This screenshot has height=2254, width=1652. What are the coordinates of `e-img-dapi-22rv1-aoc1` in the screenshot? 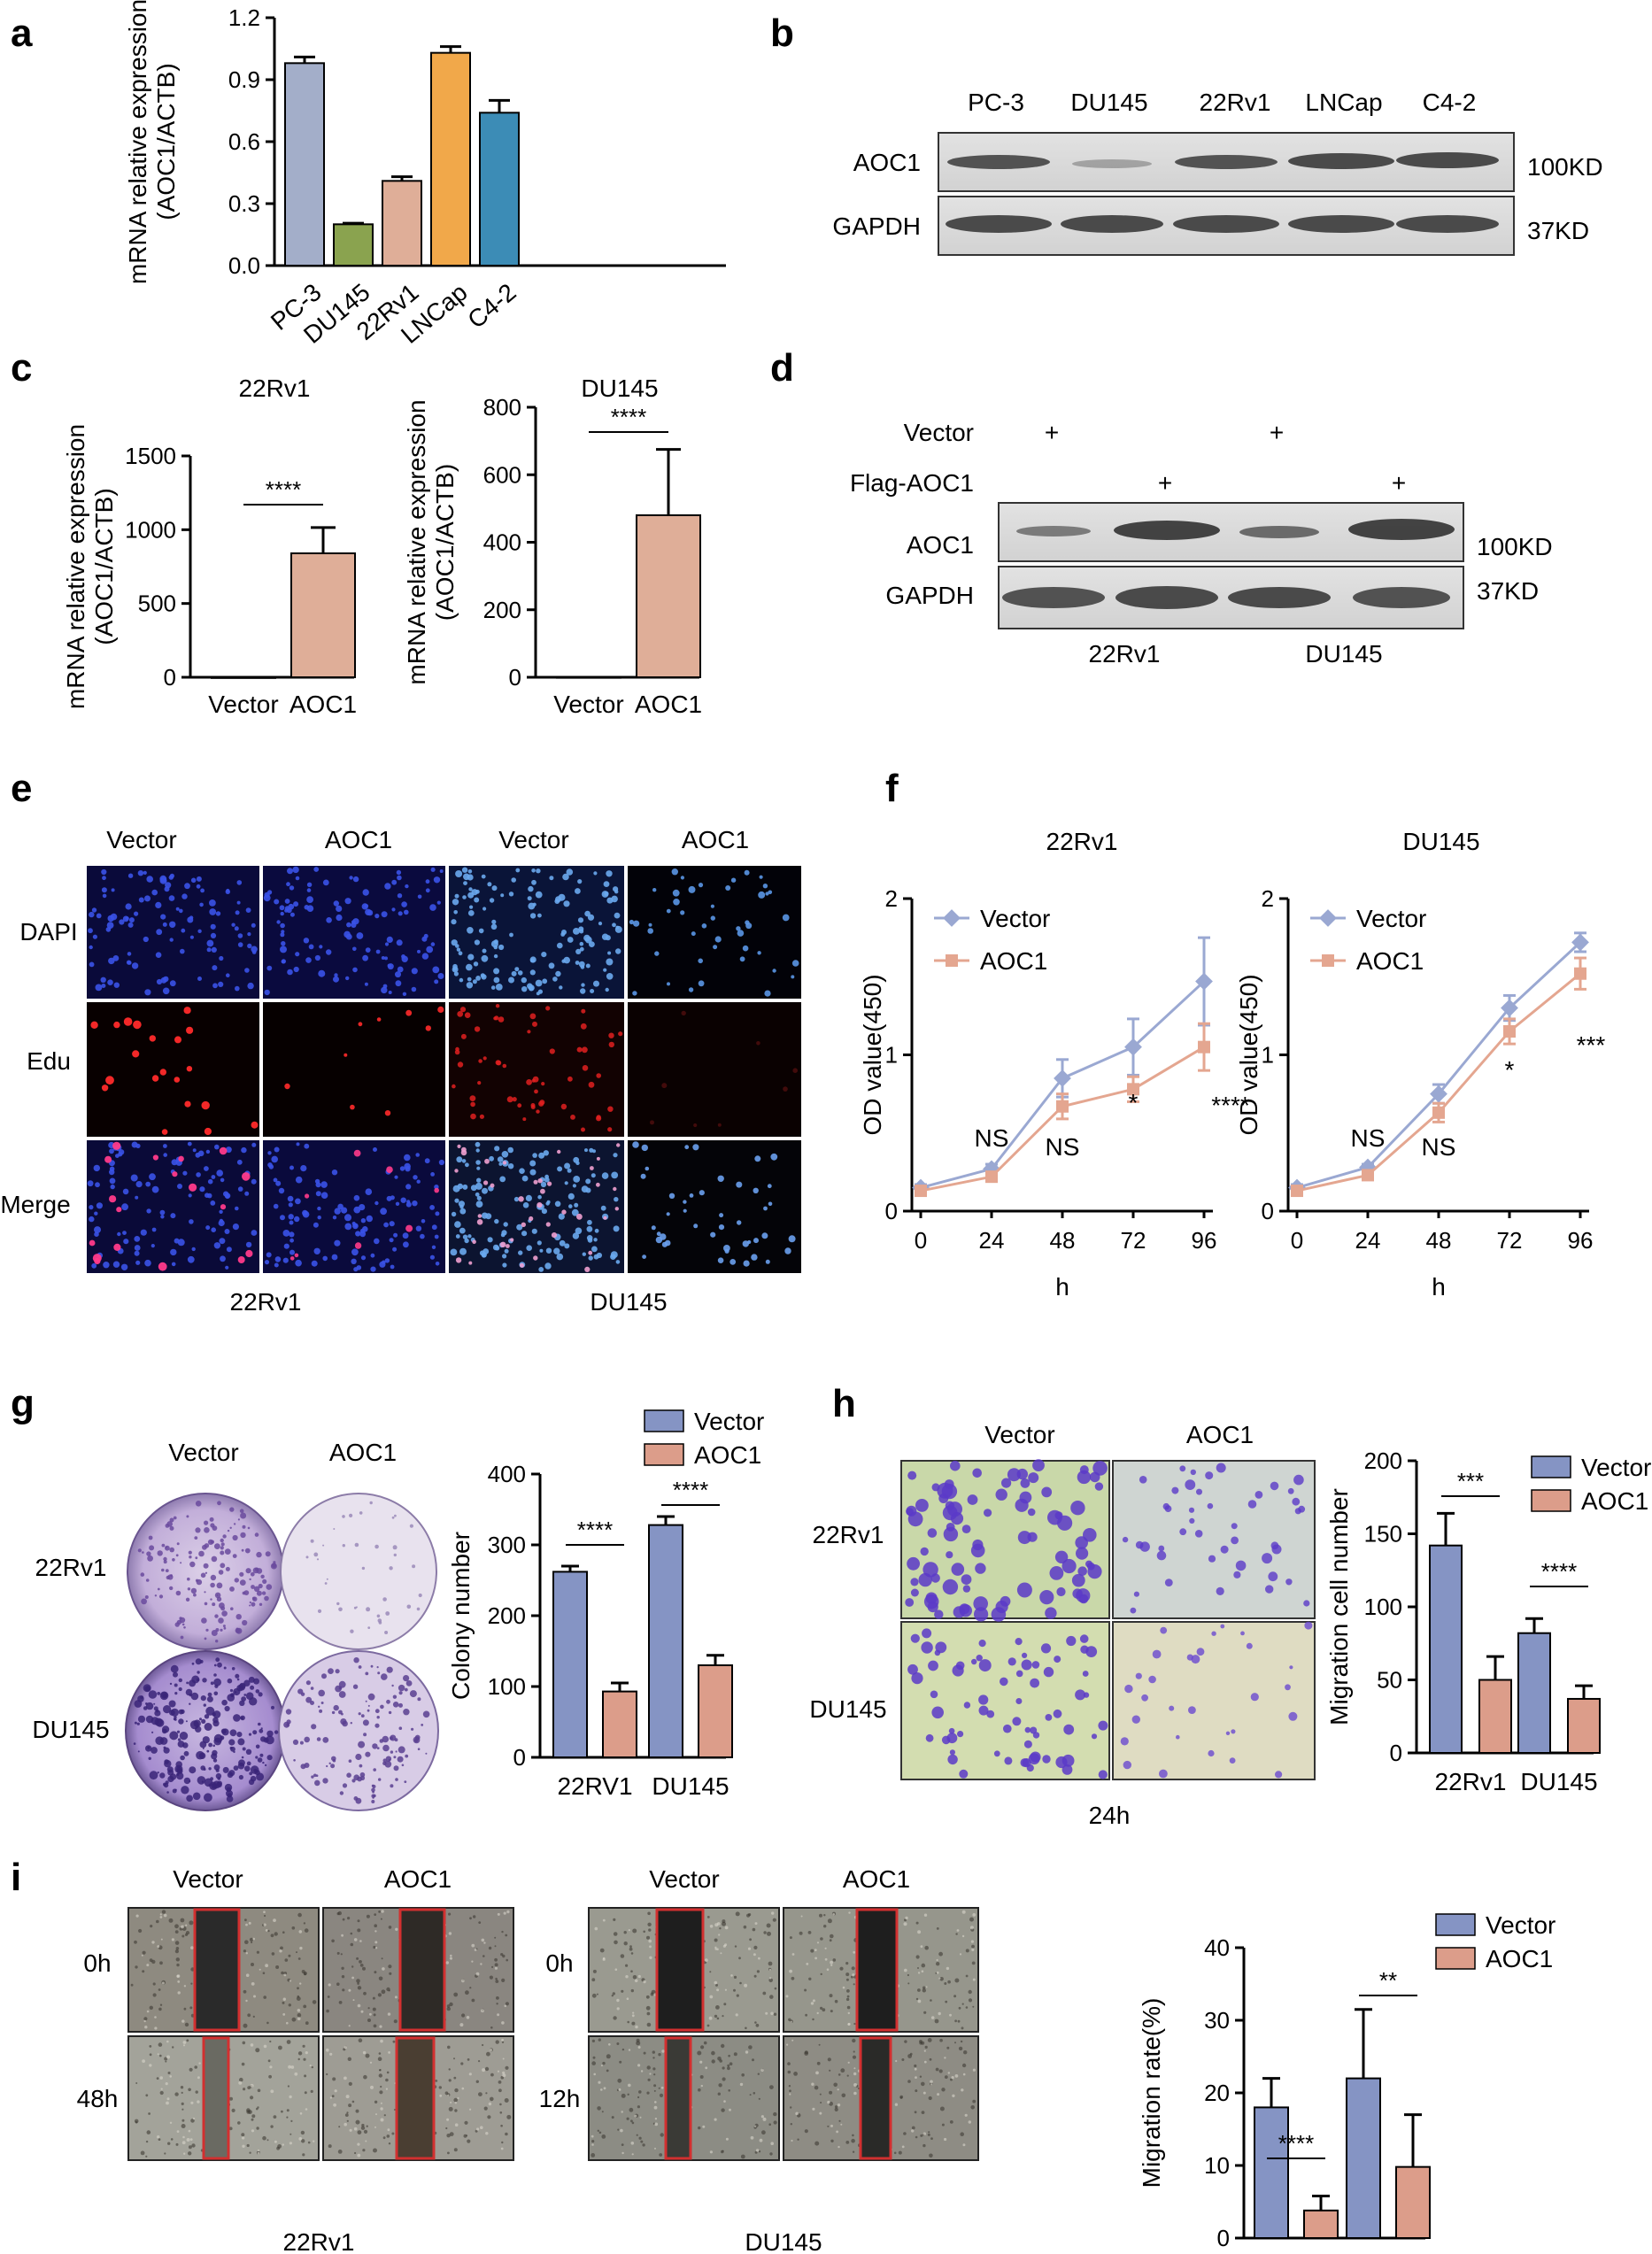 It's located at (354, 933).